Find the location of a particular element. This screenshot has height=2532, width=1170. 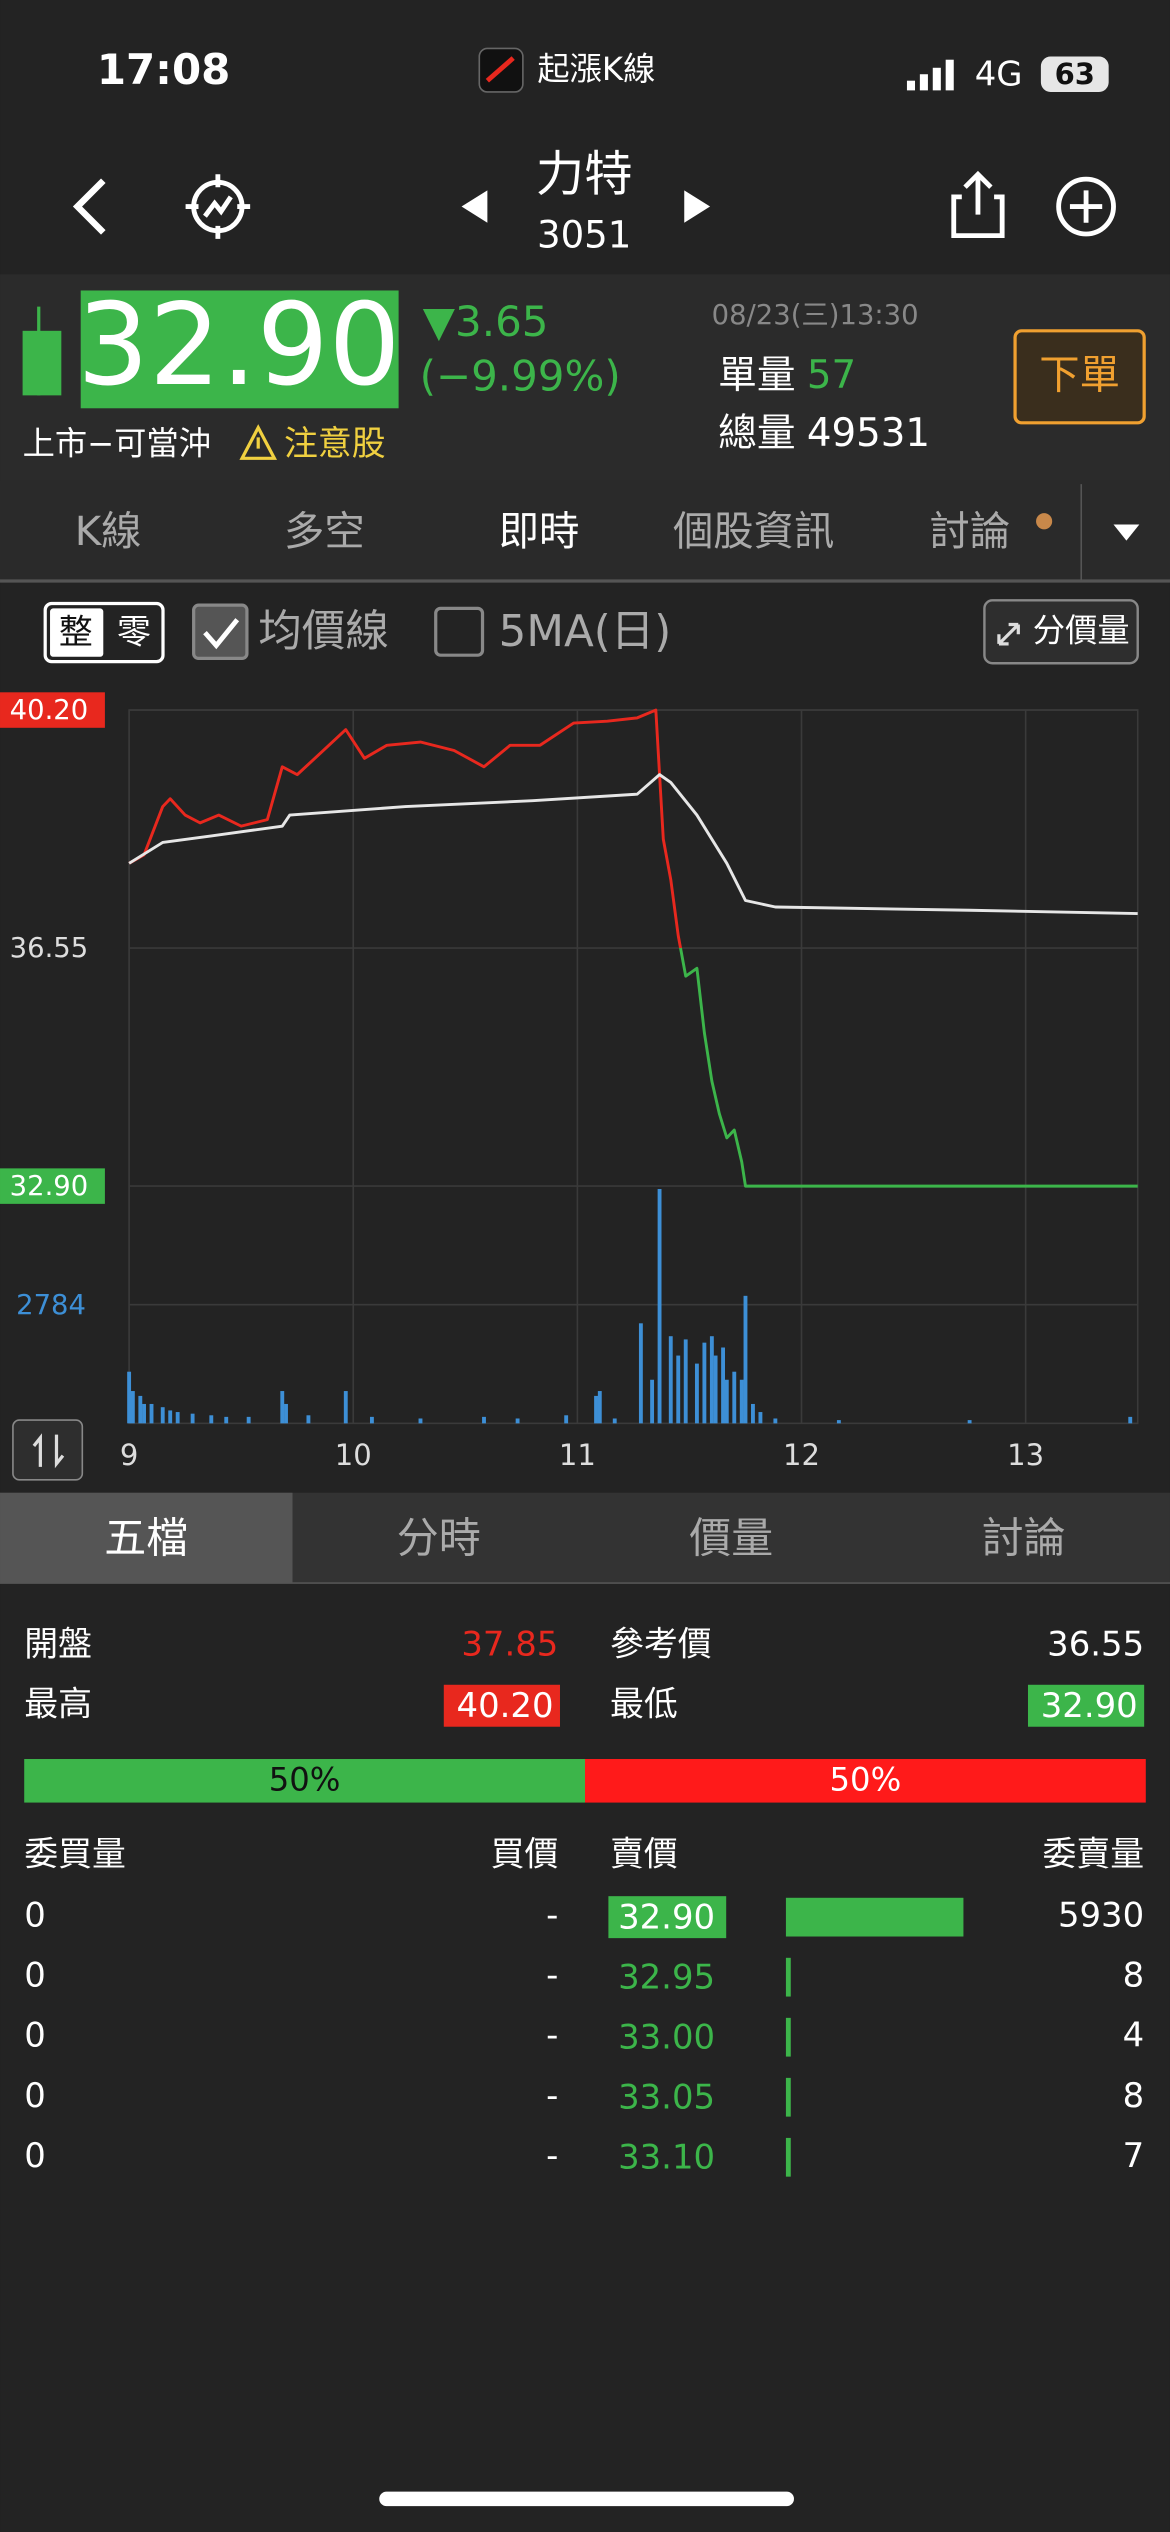

ask-price: 33.10 is located at coordinates (666, 2156).